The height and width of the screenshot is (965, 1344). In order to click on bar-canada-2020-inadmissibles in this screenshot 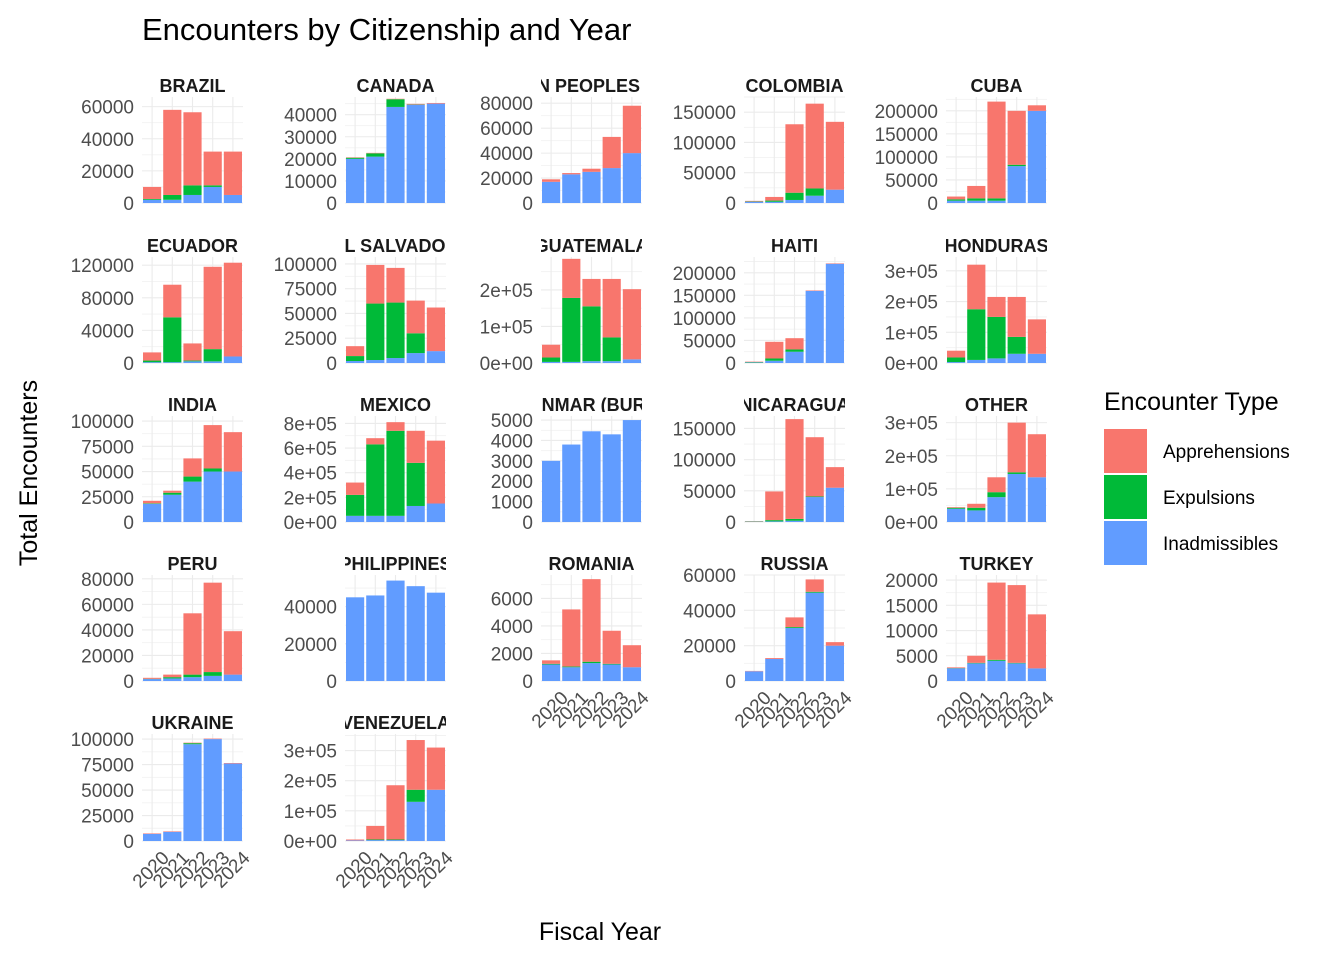, I will do `click(355, 181)`.